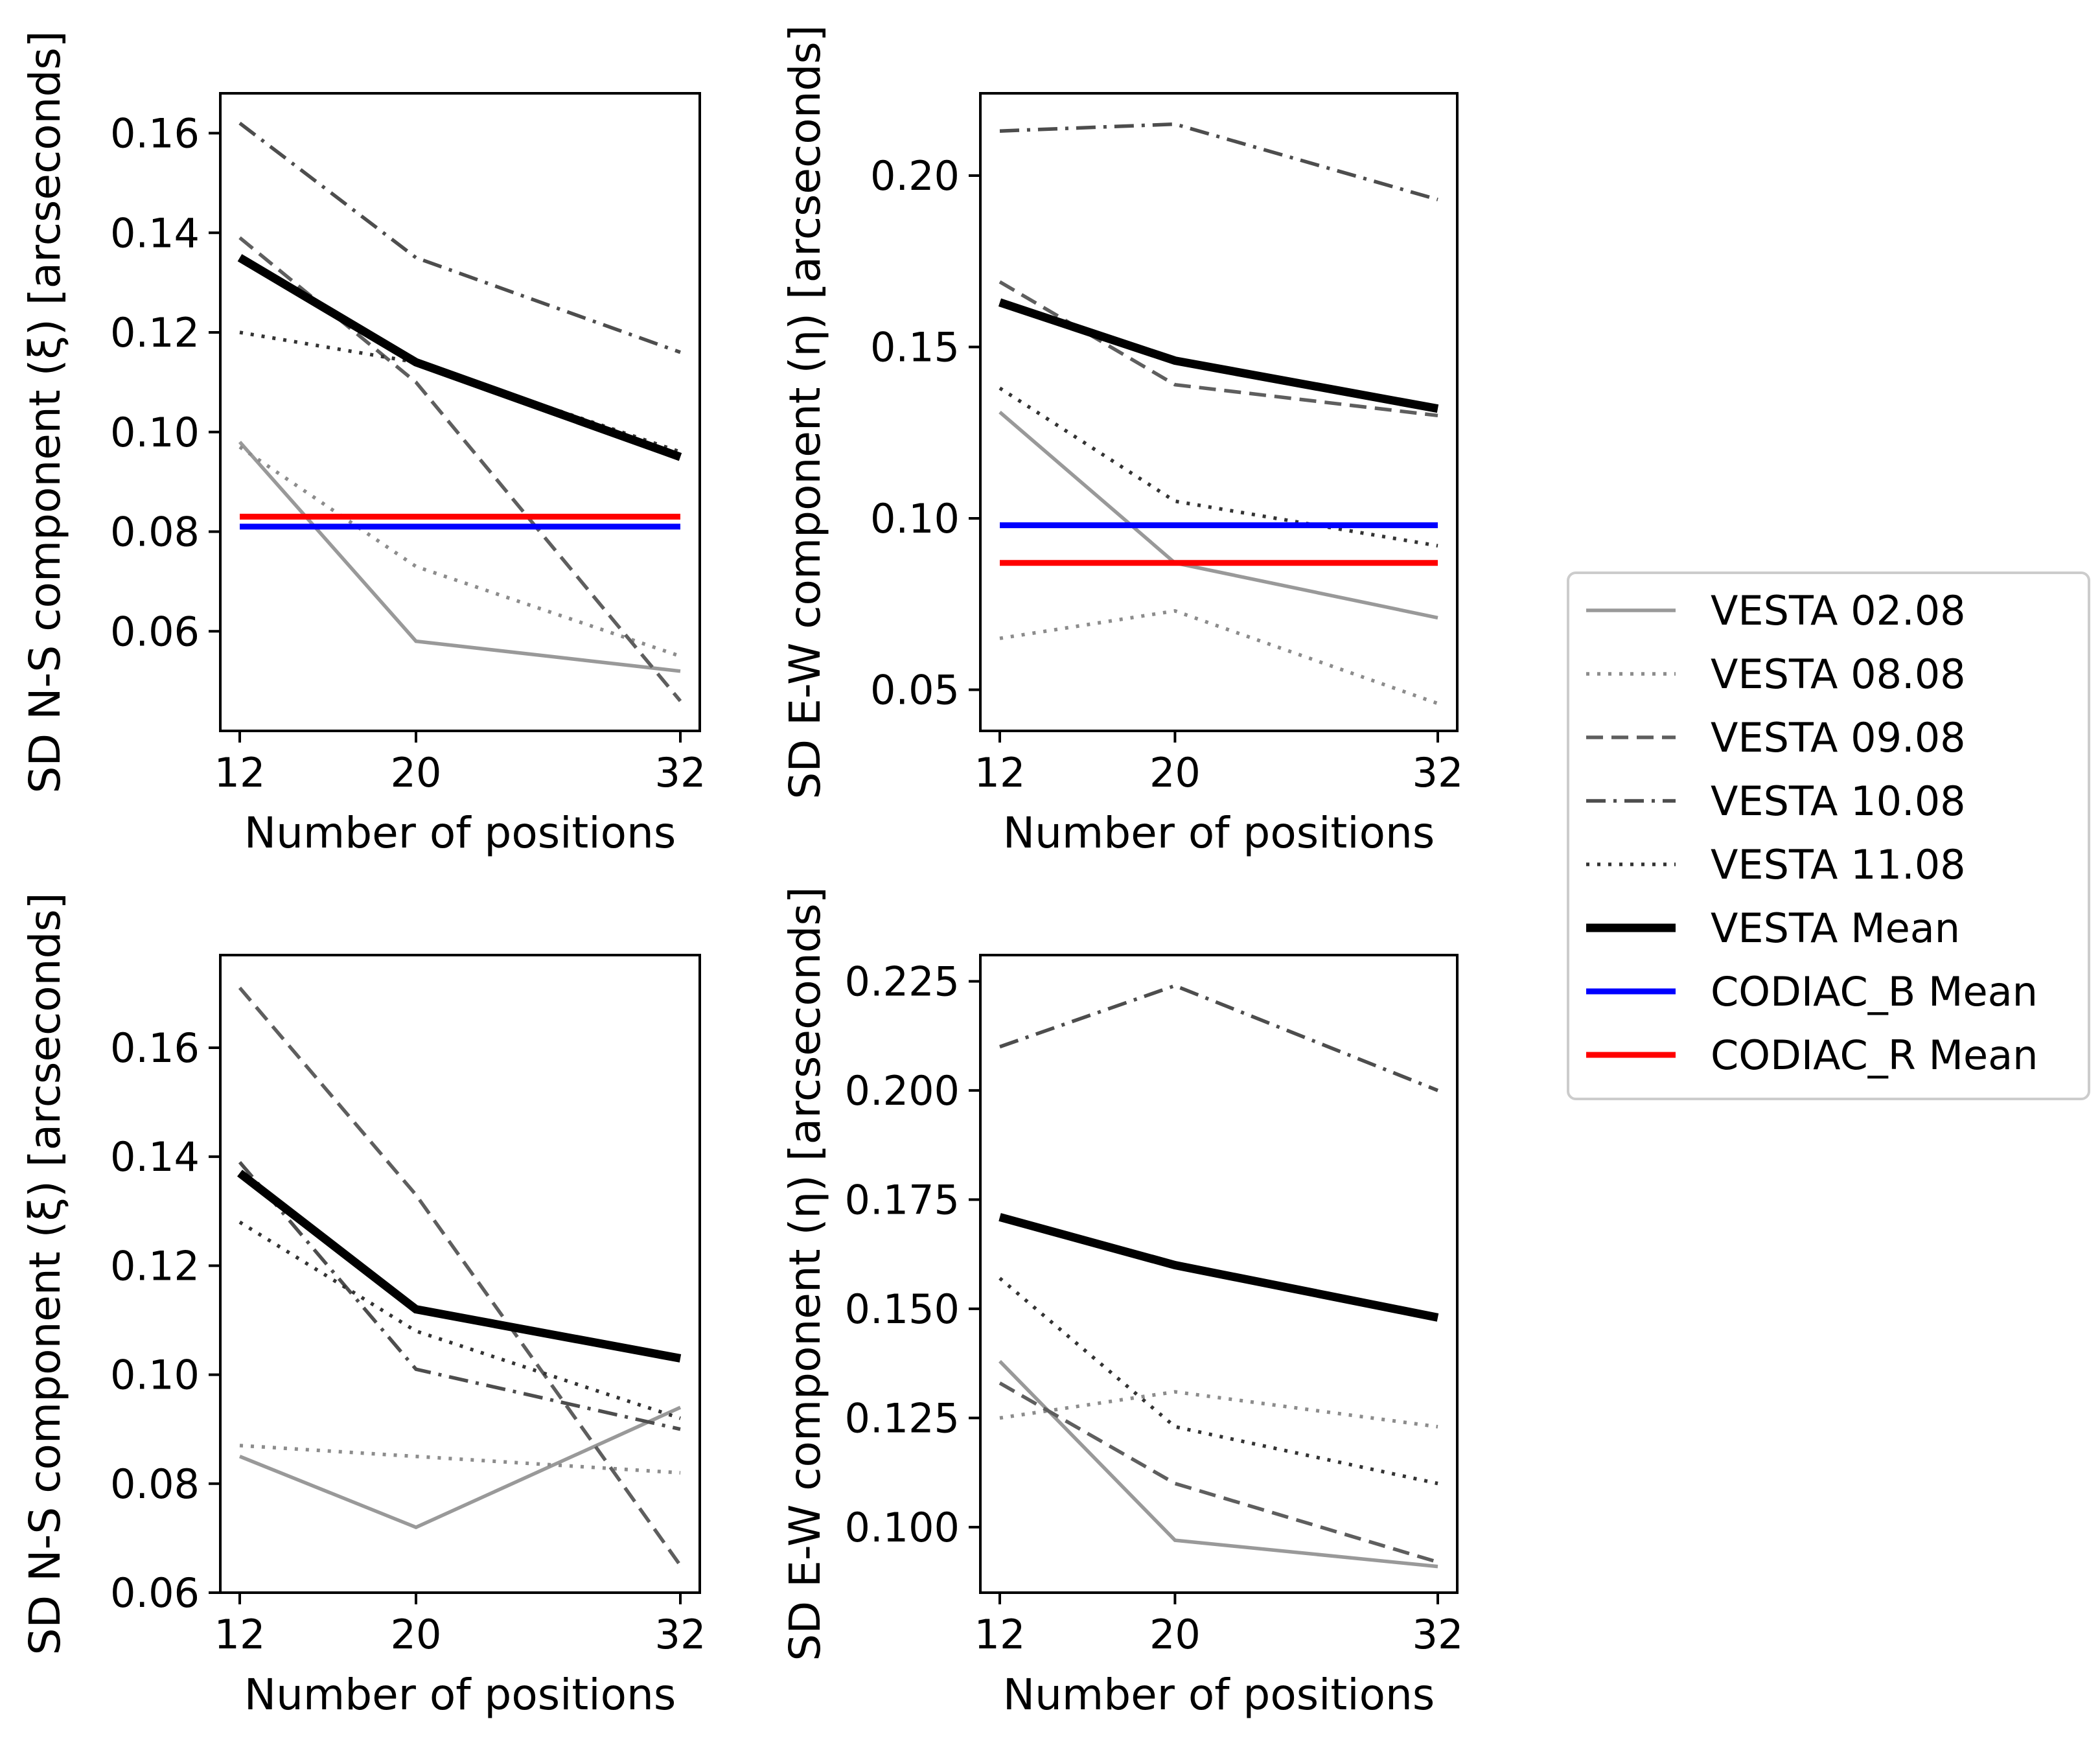 This screenshot has width=2100, height=1743. Describe the element at coordinates (902, 981) in the screenshot. I see `y-tick-label: 0.225` at that location.